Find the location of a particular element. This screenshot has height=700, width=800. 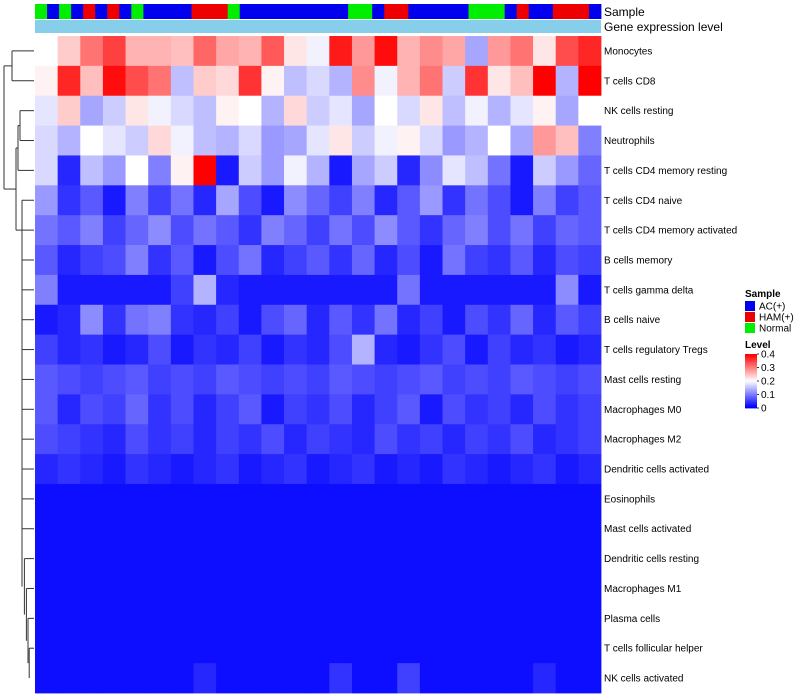

row-label: Plasma cells is located at coordinates (632, 619).